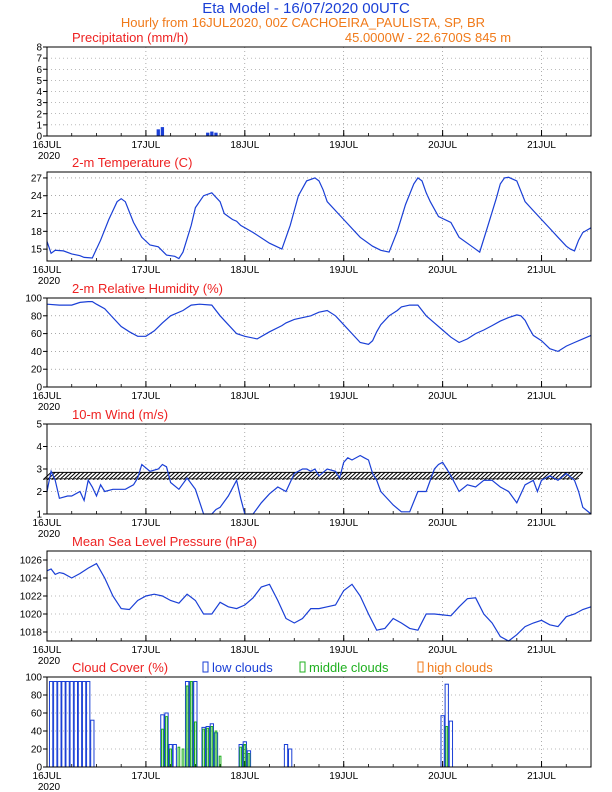  I want to click on y-tick-label: 1022, so click(31, 597).